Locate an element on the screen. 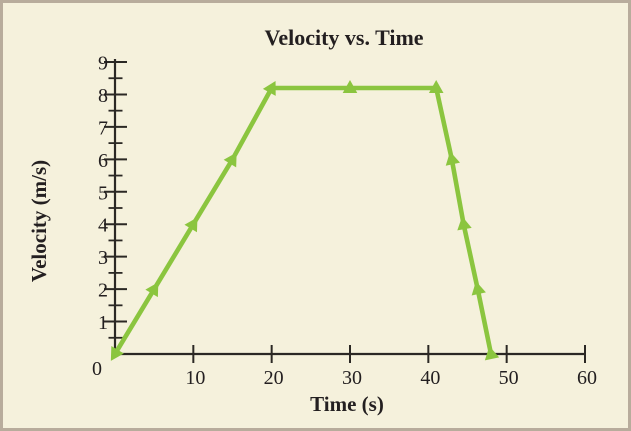  x-axis-title: Time (s) is located at coordinates (347, 404).